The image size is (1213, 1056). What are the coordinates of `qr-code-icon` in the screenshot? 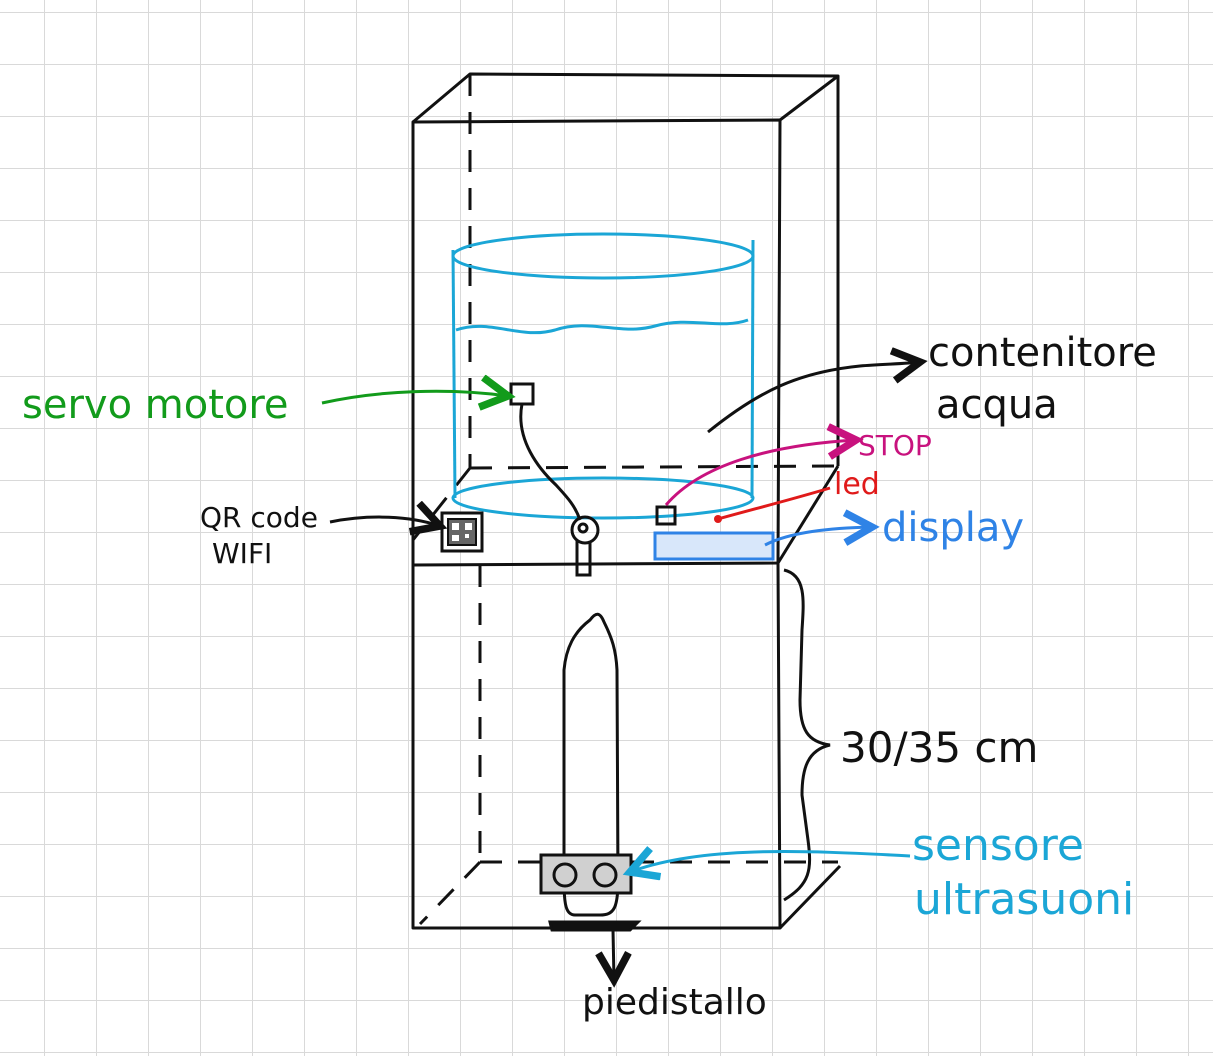 It's located at (462, 532).